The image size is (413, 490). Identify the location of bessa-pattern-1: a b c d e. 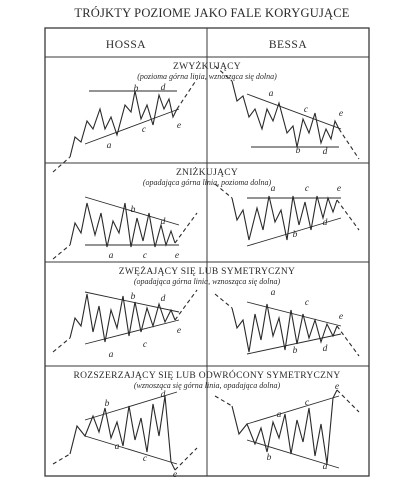
(287, 112).